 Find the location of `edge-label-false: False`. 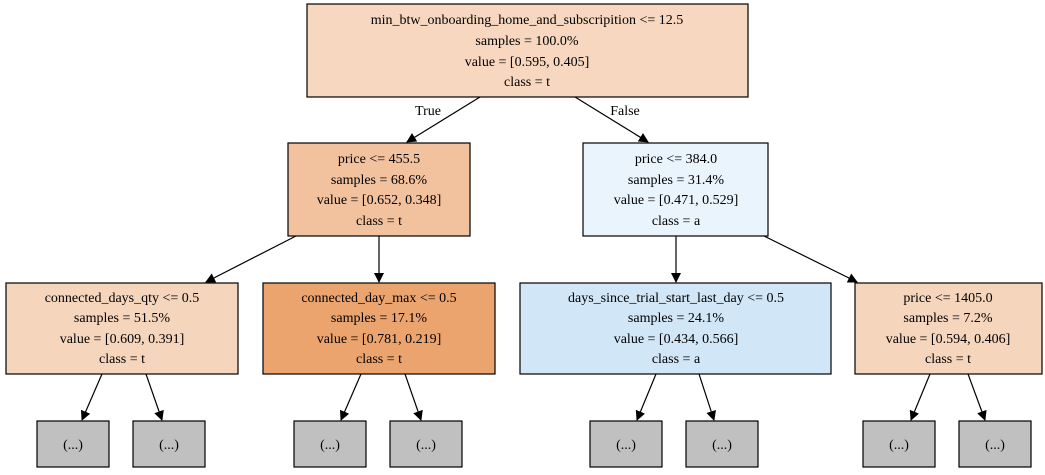

edge-label-false: False is located at coordinates (625, 111).